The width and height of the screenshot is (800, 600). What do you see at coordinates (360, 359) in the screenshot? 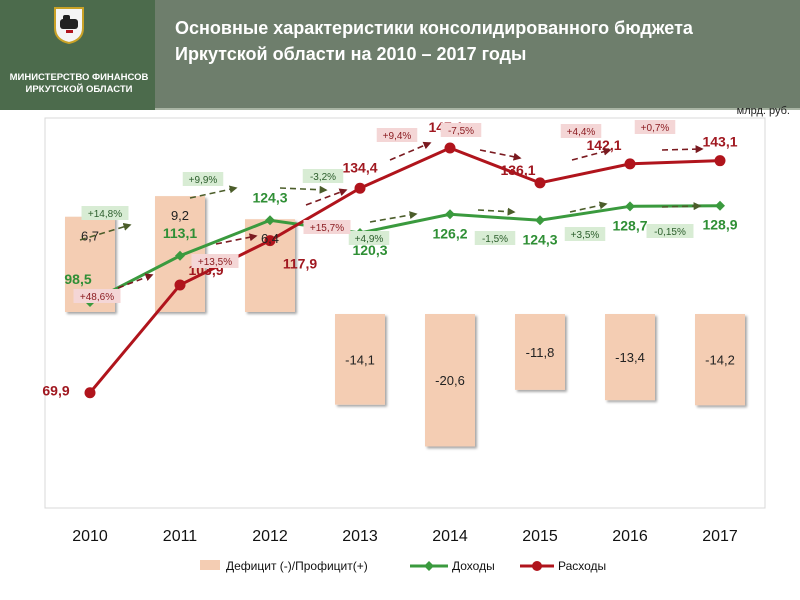
I see `bar-2013` at bounding box center [360, 359].